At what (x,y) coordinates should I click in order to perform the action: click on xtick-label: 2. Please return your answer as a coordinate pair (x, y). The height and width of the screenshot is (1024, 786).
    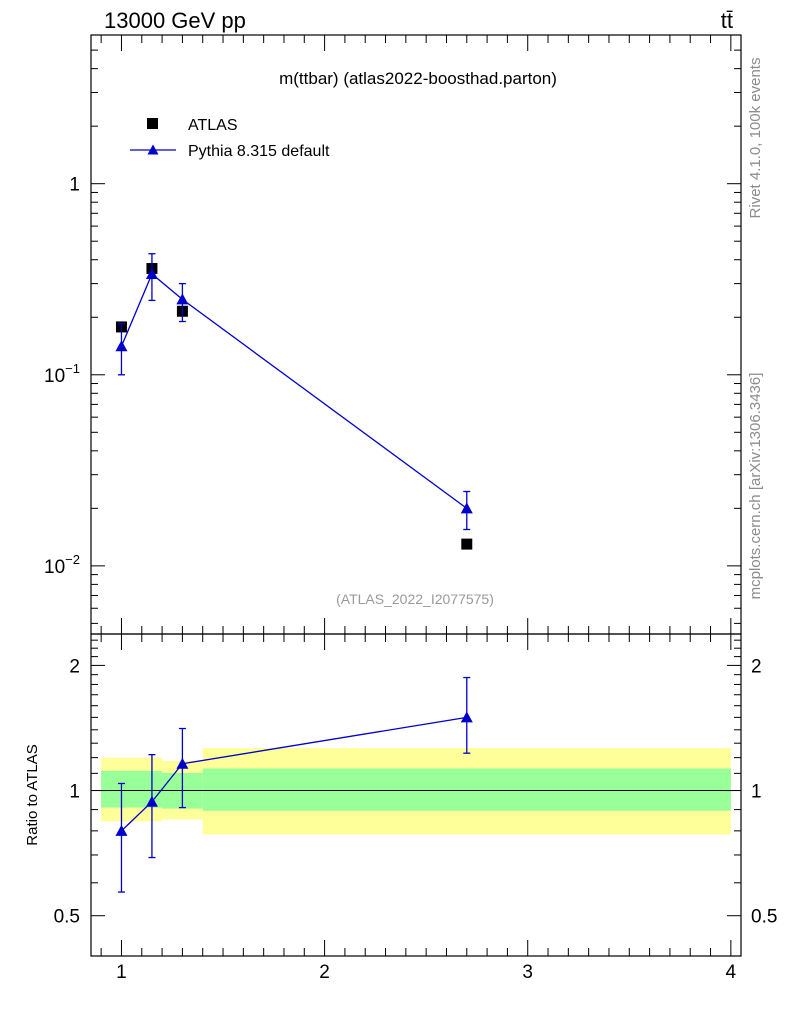
    Looking at the image, I should click on (324, 972).